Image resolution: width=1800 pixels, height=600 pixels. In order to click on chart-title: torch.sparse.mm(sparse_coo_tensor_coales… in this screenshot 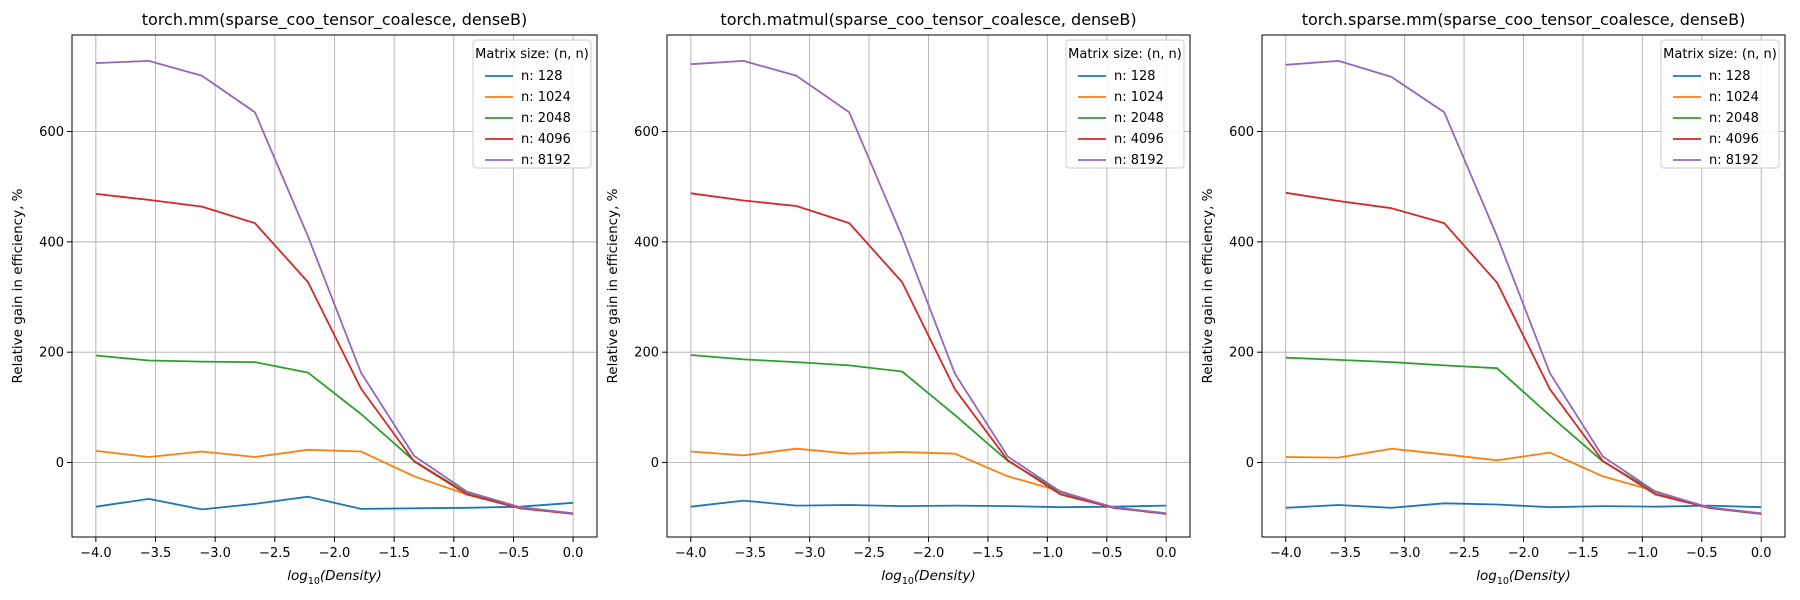, I will do `click(1524, 20)`.